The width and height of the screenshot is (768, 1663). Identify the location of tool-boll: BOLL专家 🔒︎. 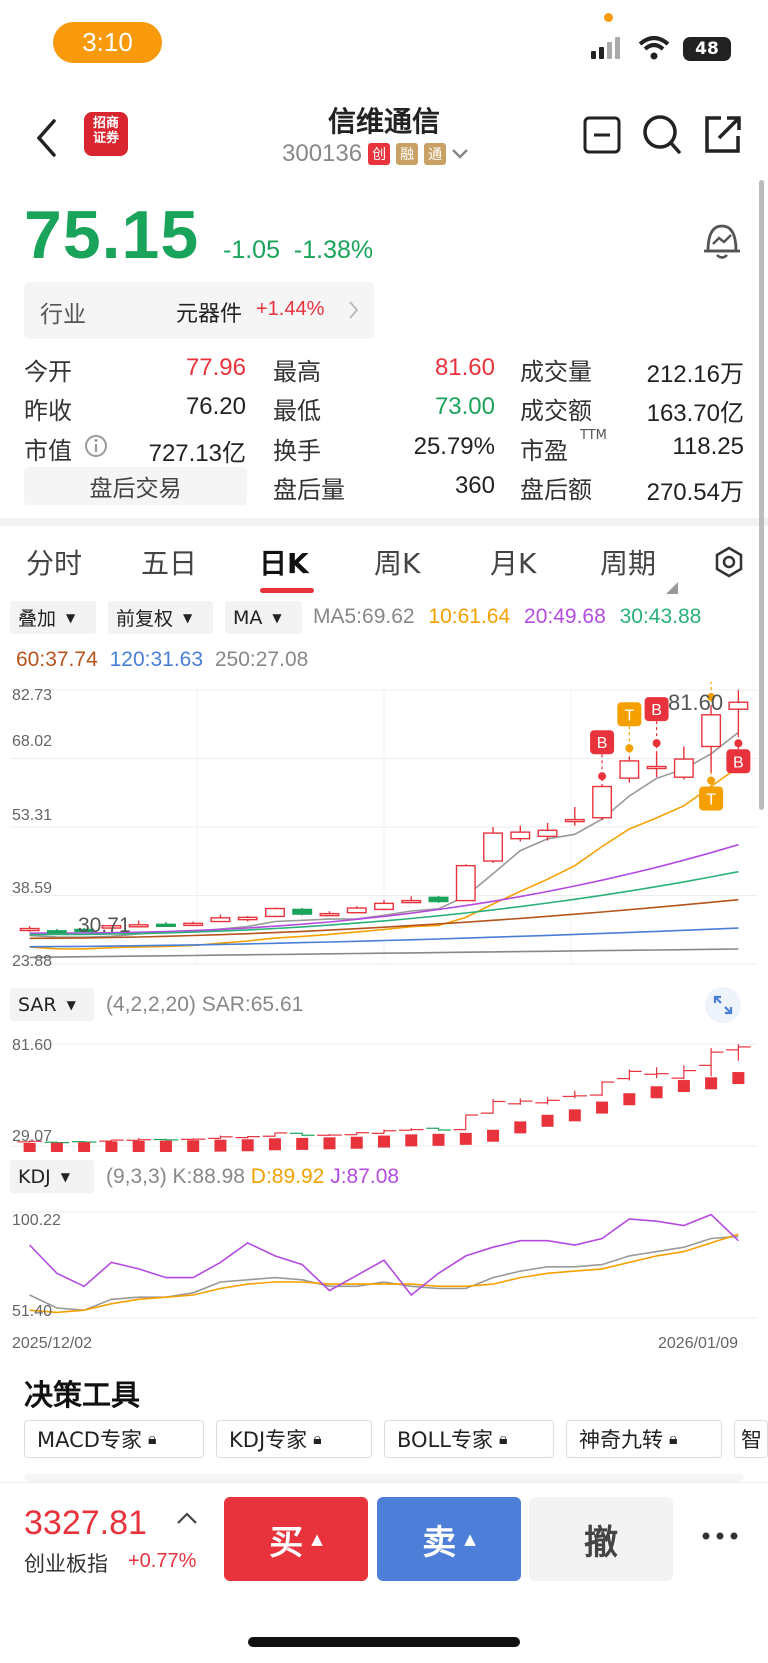
(469, 1439).